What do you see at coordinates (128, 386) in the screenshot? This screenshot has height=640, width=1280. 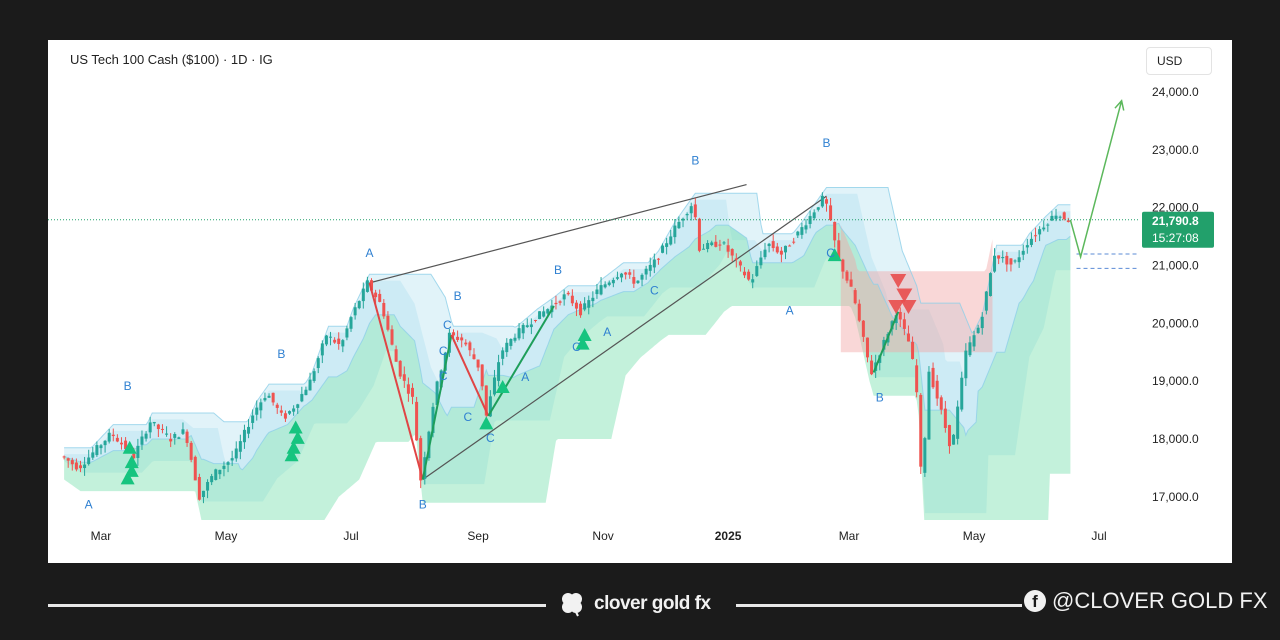 I see `wave-label-1: B` at bounding box center [128, 386].